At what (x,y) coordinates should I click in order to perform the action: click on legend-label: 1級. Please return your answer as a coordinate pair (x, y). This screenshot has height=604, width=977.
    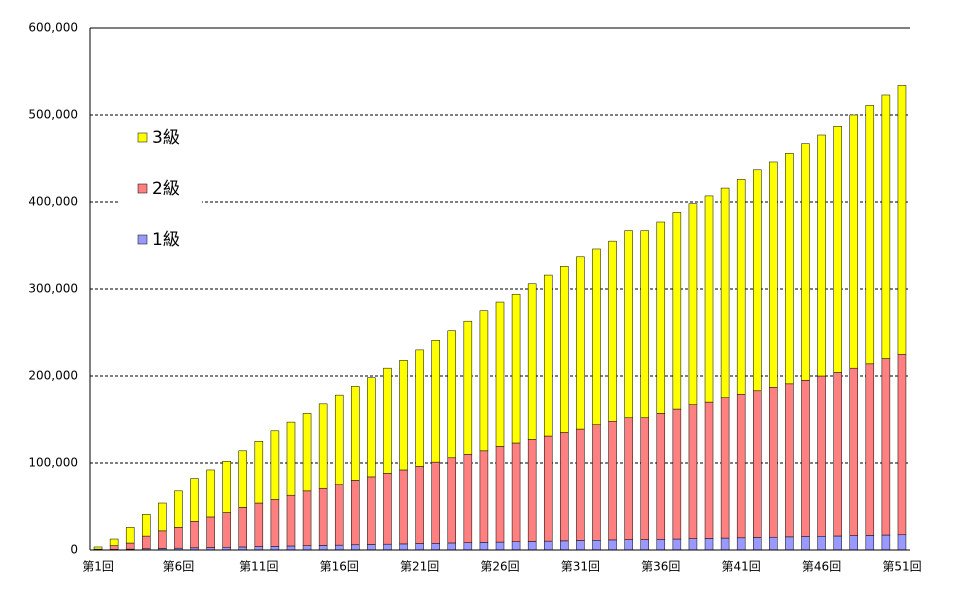
    Looking at the image, I should click on (166, 240).